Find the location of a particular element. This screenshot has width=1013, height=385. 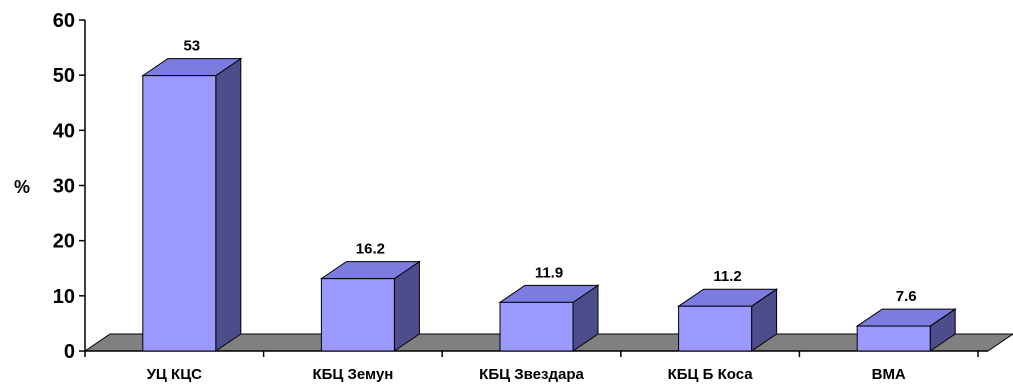

data-label: 53 is located at coordinates (191, 46).